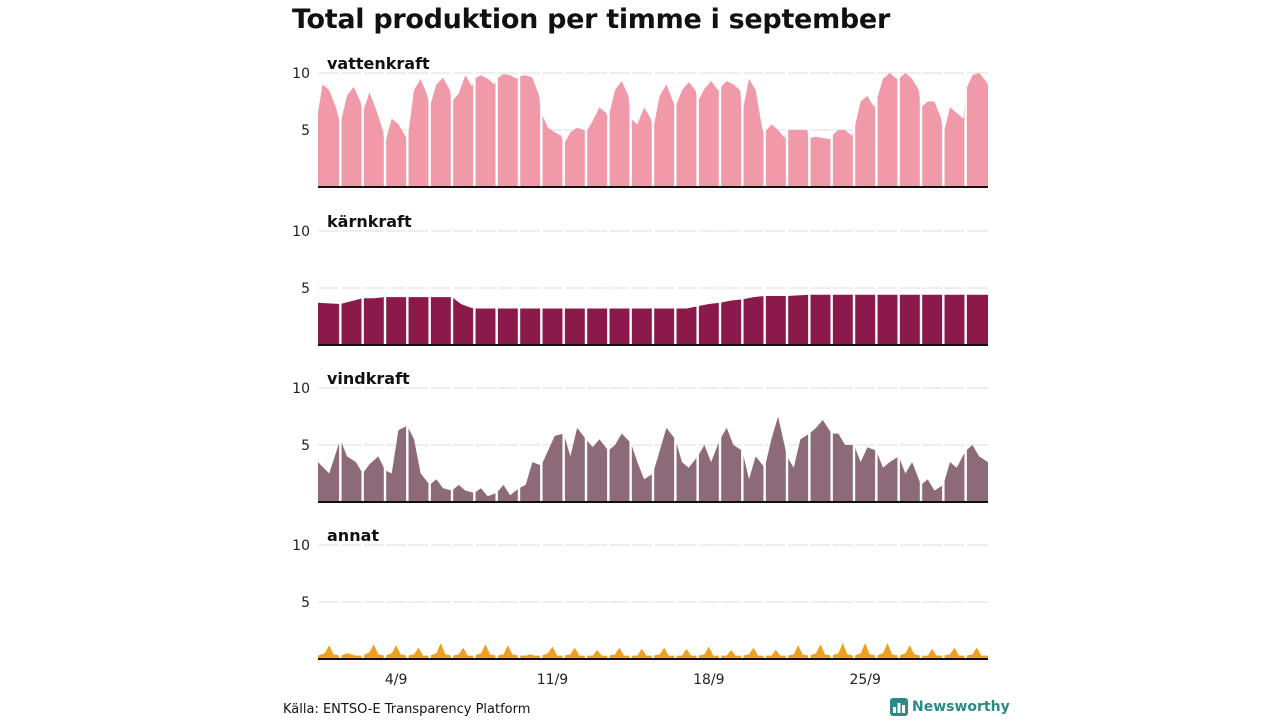 This screenshot has width=1280, height=720. Describe the element at coordinates (305, 603) in the screenshot. I see `annat-y-tick-label-5: 5` at that location.